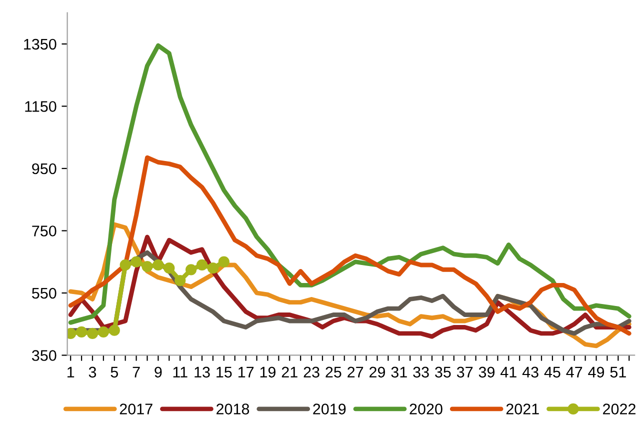 The width and height of the screenshot is (641, 428). What do you see at coordinates (158, 372) in the screenshot?
I see `x-tick-label: 9` at bounding box center [158, 372].